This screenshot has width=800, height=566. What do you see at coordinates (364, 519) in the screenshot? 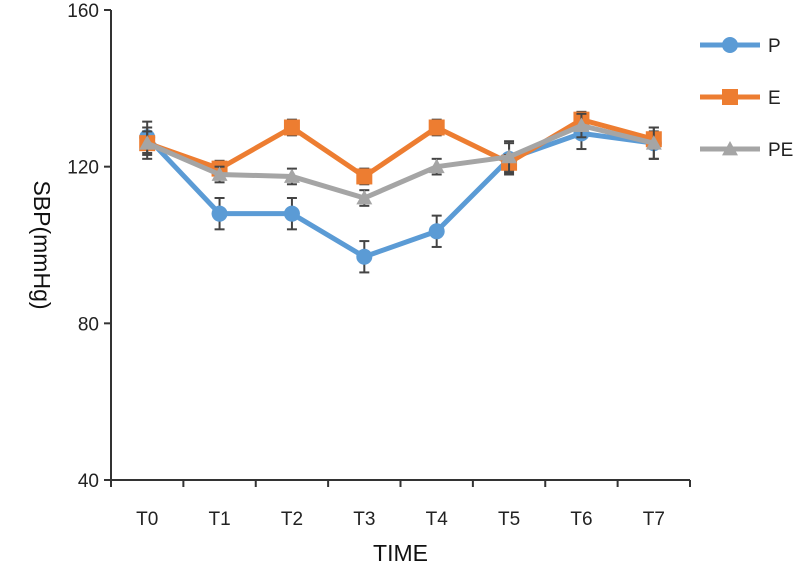
I see `x-tick-label: T3` at bounding box center [364, 519].